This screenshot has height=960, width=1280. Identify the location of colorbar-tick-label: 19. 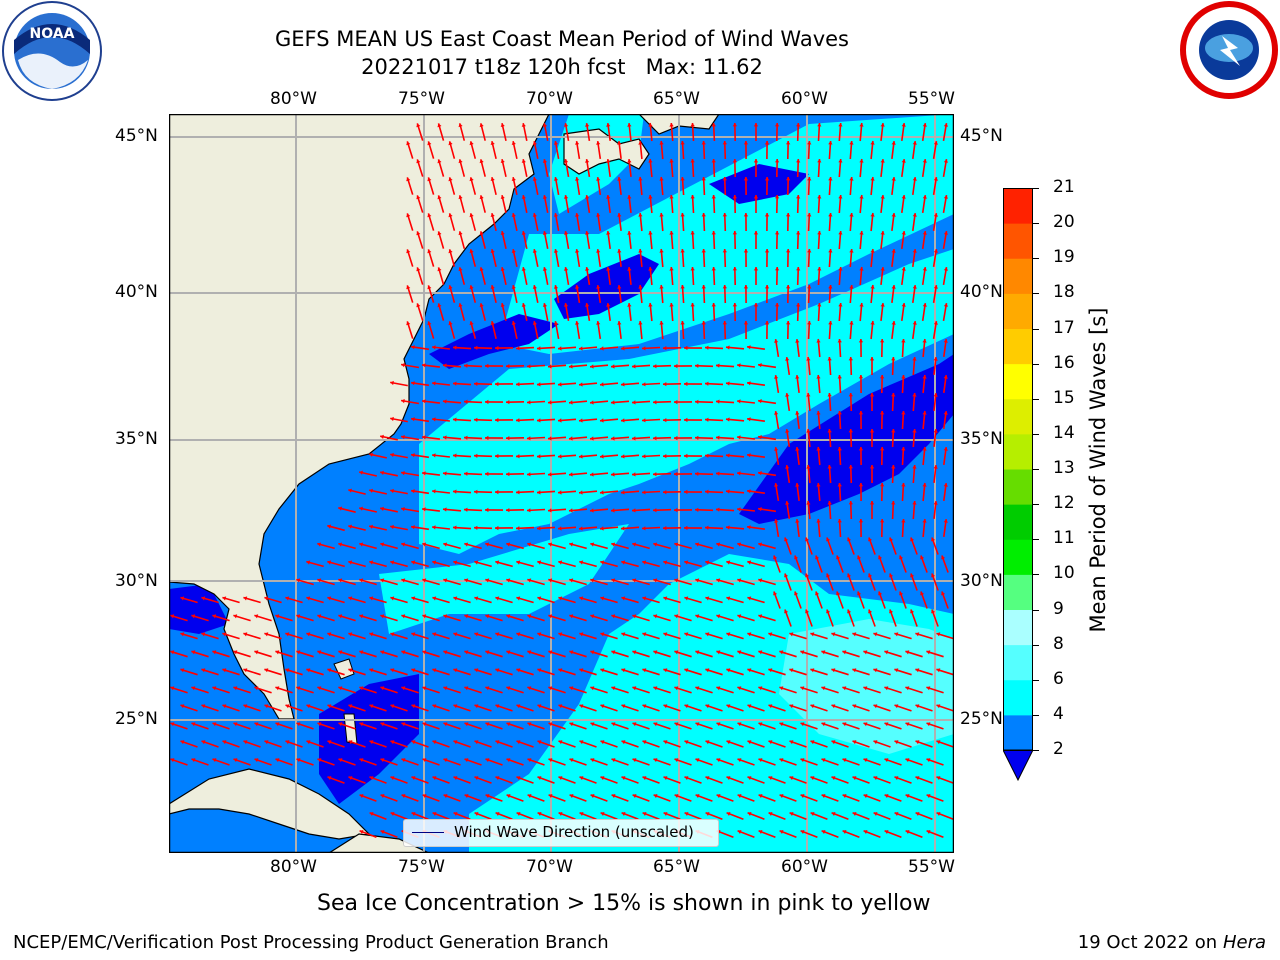
(1064, 257).